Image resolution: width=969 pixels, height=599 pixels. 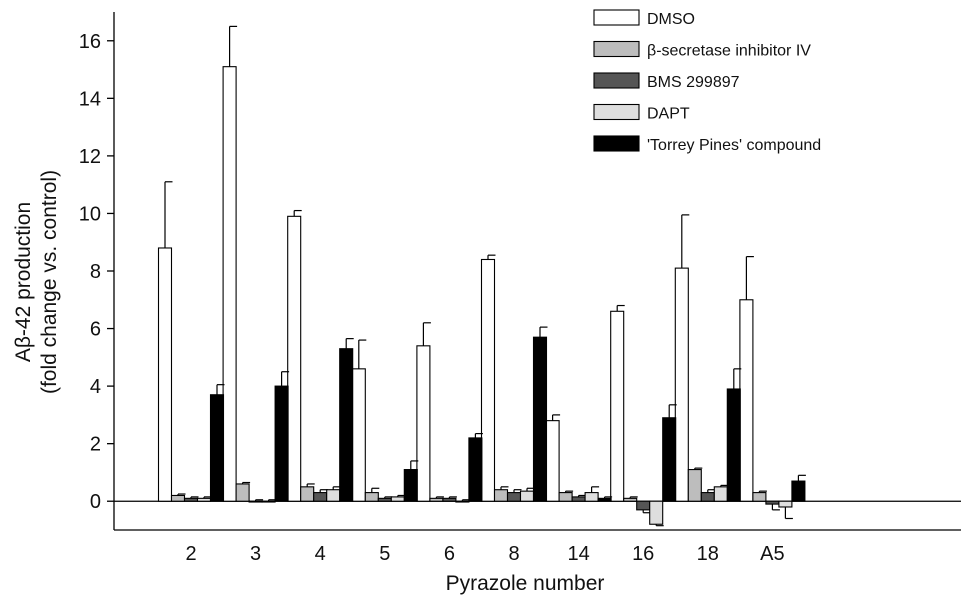 What do you see at coordinates (90, 42) in the screenshot?
I see `y-tick-label: 16` at bounding box center [90, 42].